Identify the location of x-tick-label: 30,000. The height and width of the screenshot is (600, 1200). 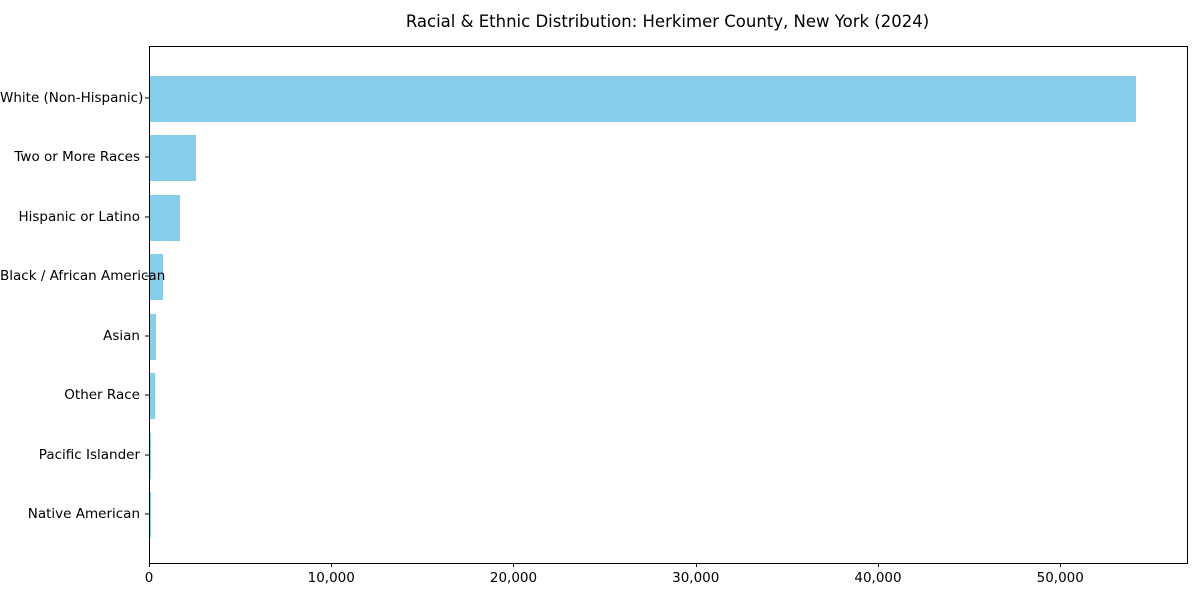
(696, 578).